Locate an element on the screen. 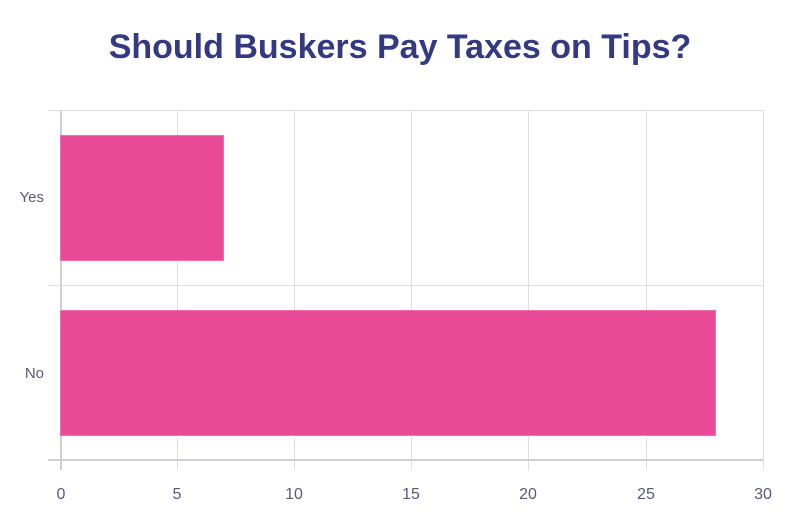  x-tick-10: 10 is located at coordinates (294, 494).